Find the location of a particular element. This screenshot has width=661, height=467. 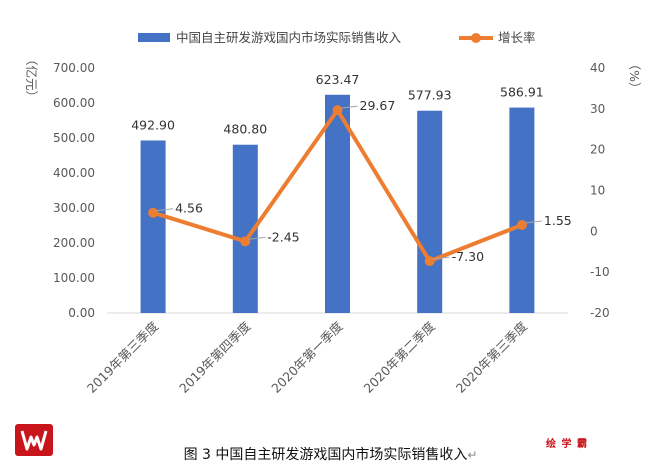

x-tick-label: 2020年第三季度 is located at coordinates (492, 357).